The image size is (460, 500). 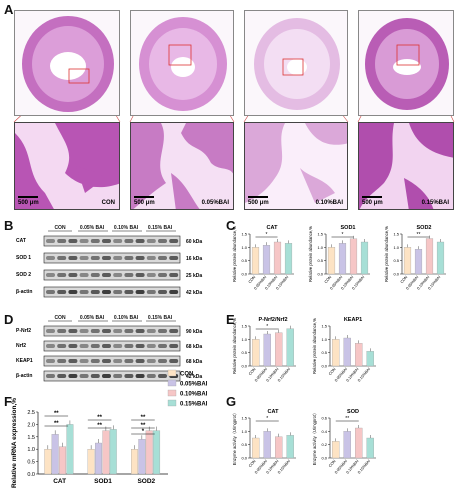 What do you see at coordinates (21, 346) in the screenshot?
I see `blot-row-label: Nrf2` at bounding box center [21, 346].